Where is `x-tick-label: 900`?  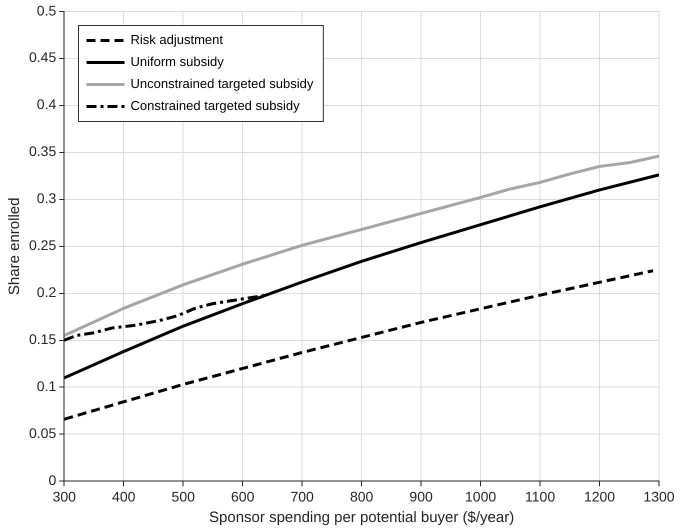
x-tick-label: 900 is located at coordinates (421, 496).